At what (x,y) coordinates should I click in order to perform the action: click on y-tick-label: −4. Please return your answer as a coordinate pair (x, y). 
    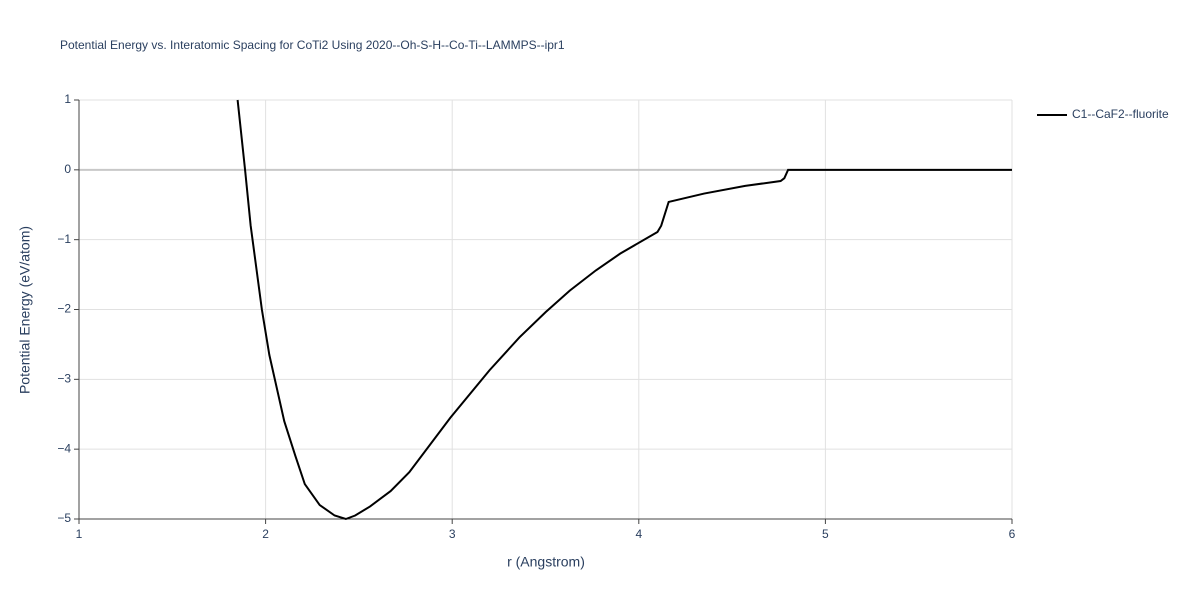
    Looking at the image, I should click on (64, 448).